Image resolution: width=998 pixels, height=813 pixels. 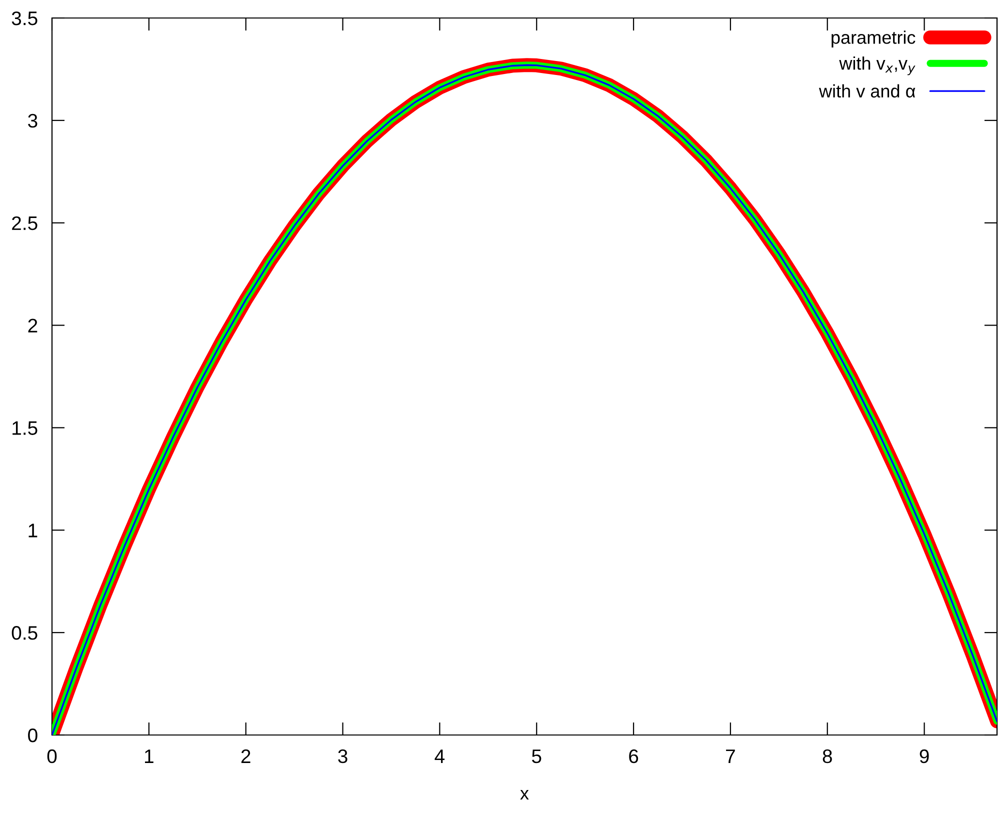 I want to click on legend-label: parametric, so click(x=874, y=39).